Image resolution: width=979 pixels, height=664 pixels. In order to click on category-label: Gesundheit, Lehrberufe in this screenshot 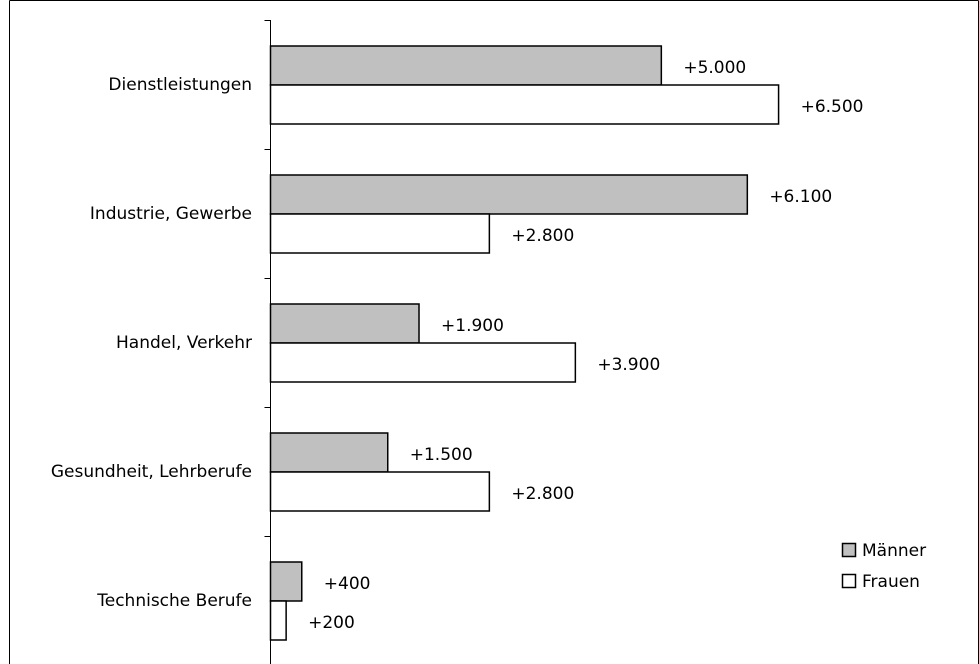, I will do `click(151, 472)`.